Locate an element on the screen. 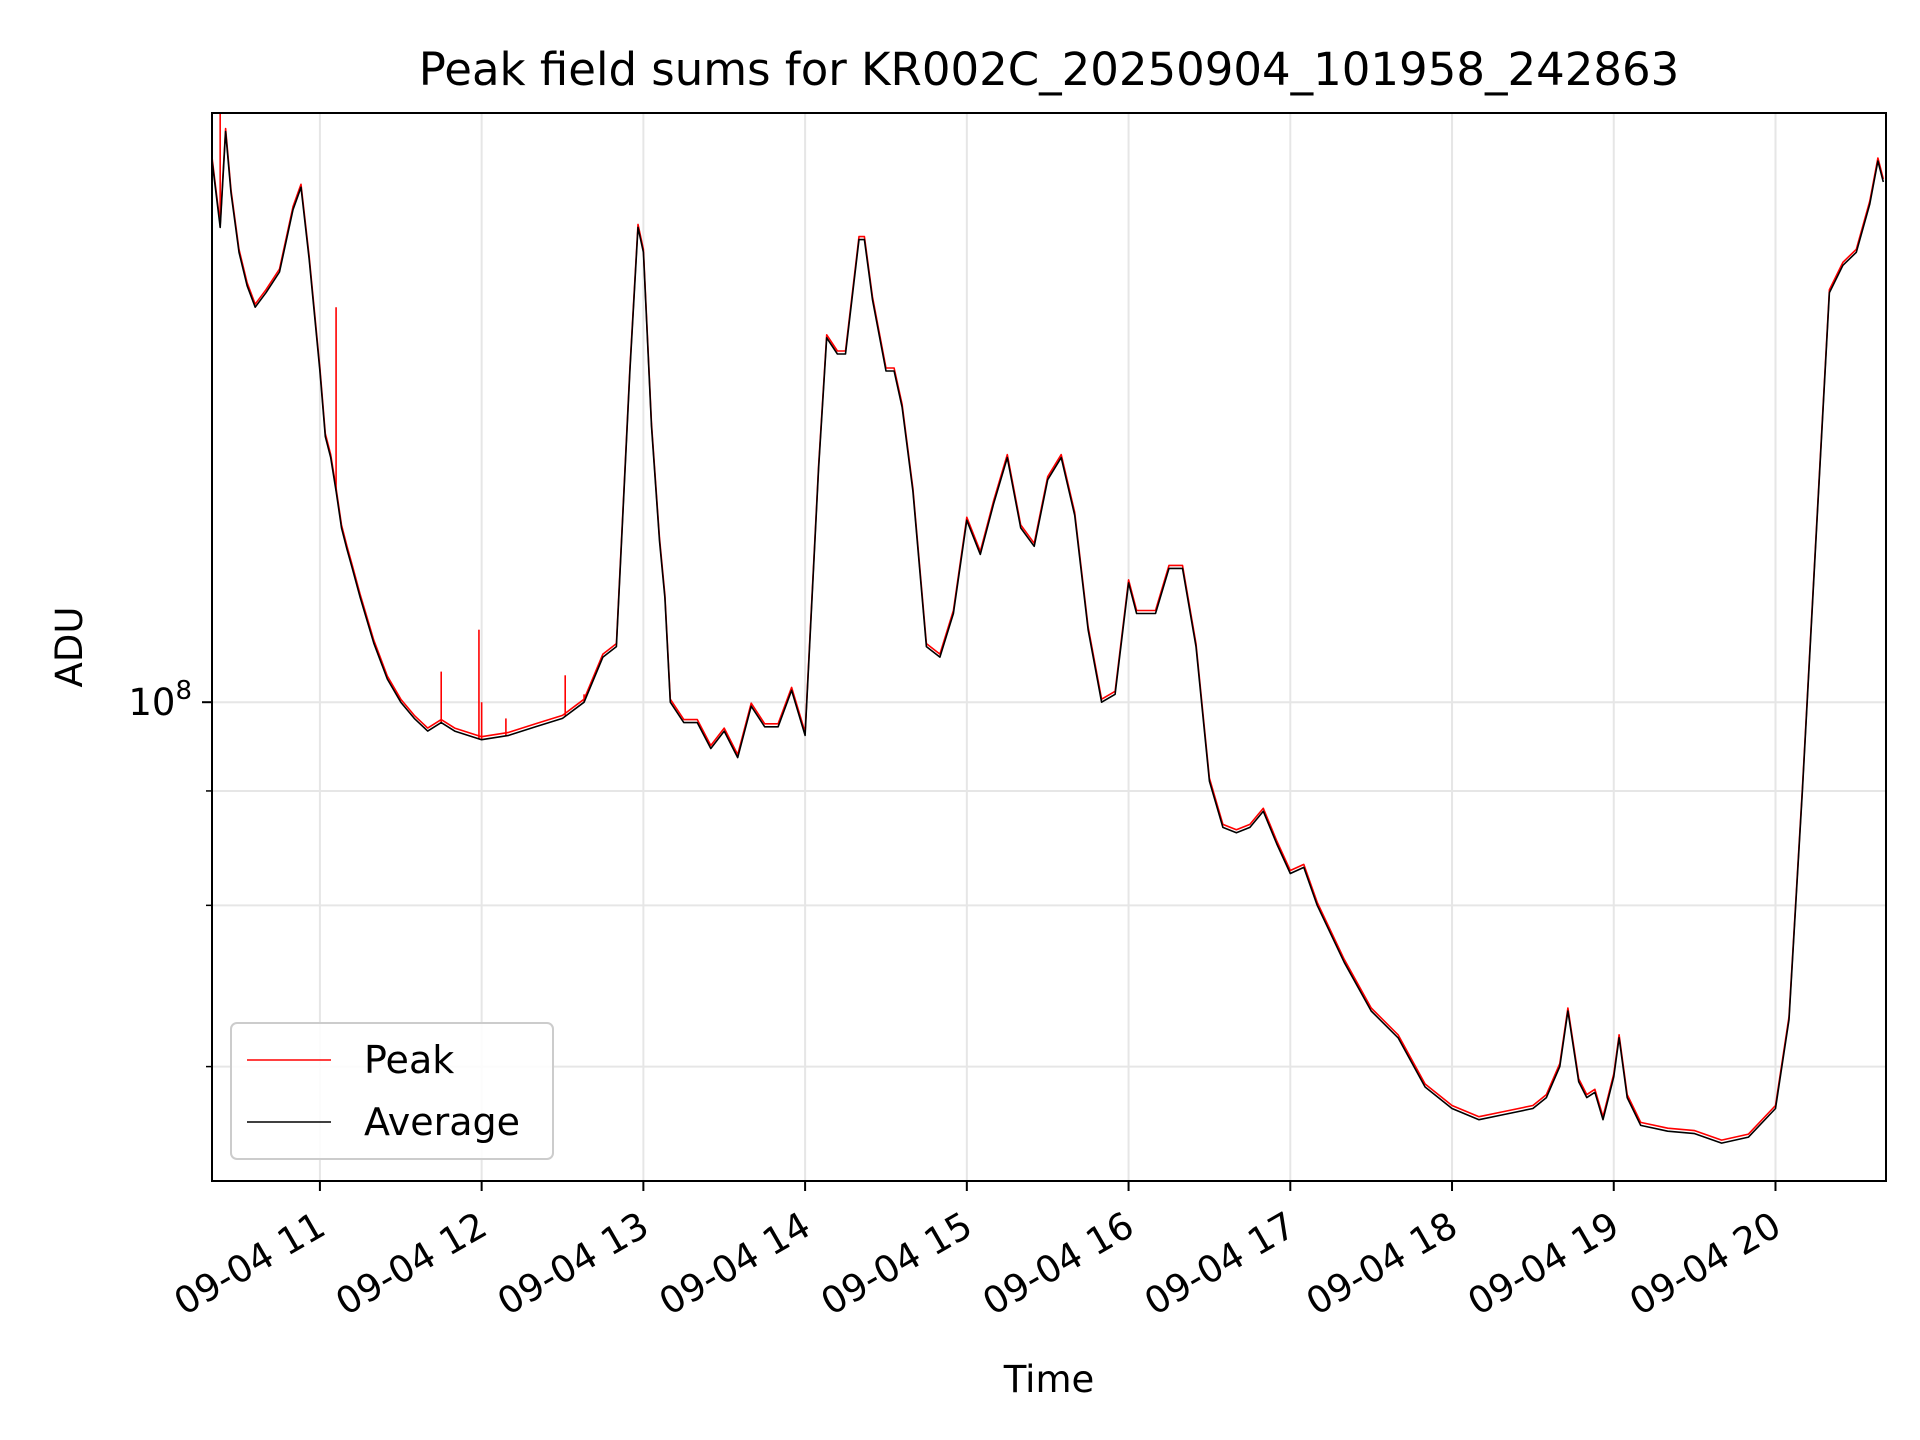  legend-label-peak: Peak is located at coordinates (409, 1060).